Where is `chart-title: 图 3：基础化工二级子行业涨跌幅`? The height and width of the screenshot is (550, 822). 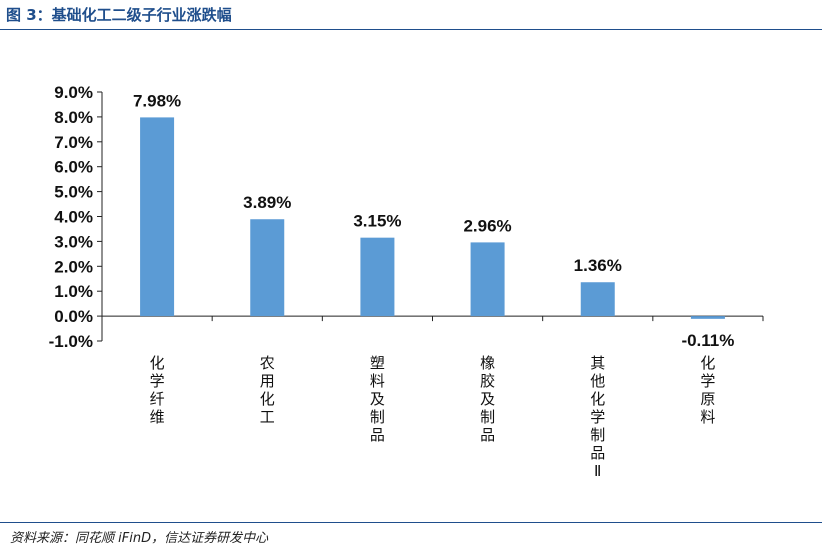
chart-title: 图 3：基础化工二级子行业涨跌幅 is located at coordinates (119, 15).